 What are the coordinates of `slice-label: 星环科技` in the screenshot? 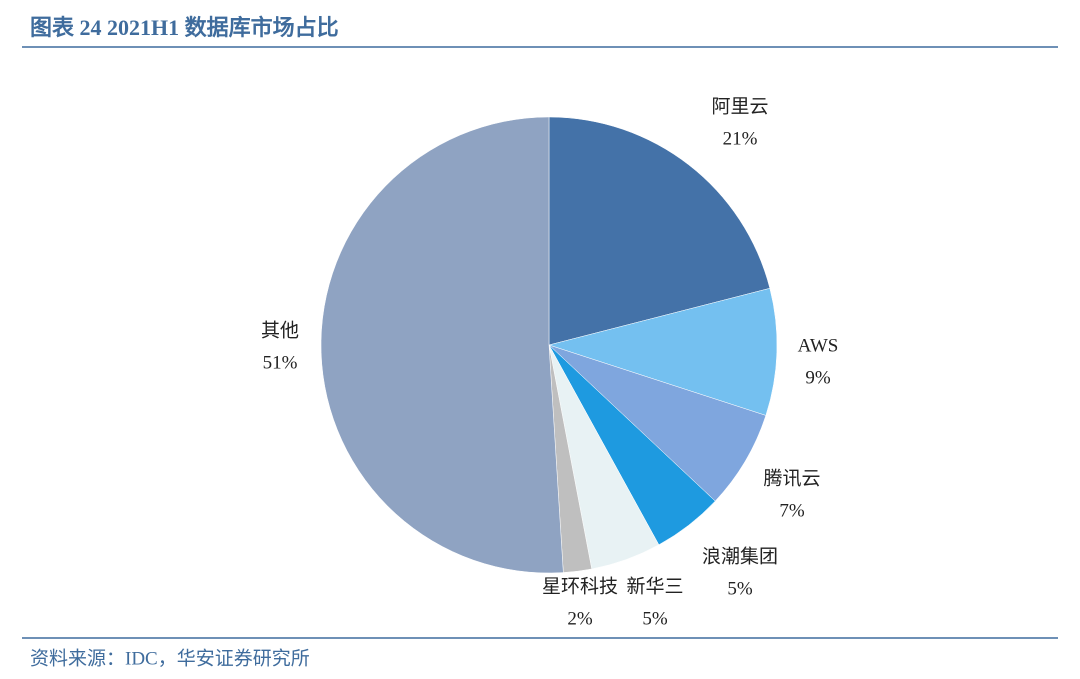 It's located at (580, 586).